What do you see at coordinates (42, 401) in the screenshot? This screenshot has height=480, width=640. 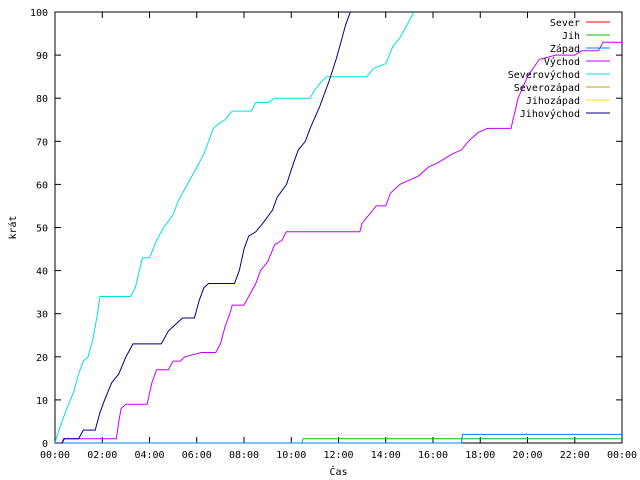 I see `y-tick-label: 10` at bounding box center [42, 401].